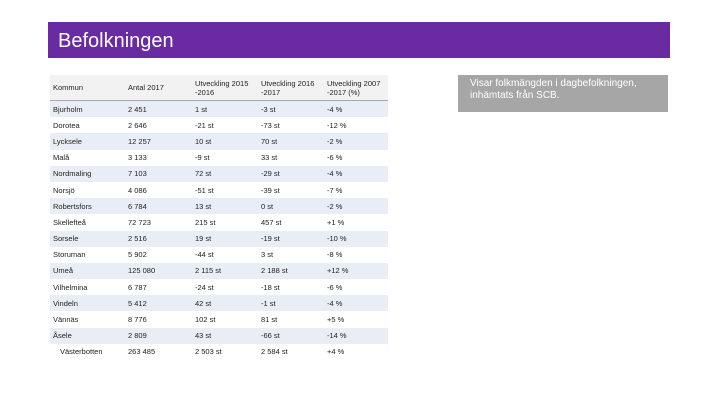 The image size is (720, 405). I want to click on table-cell: 2 809, so click(158, 335).